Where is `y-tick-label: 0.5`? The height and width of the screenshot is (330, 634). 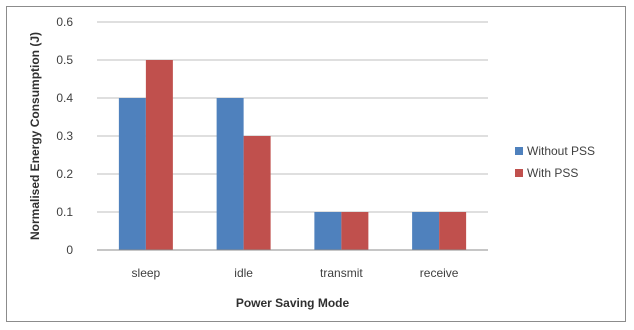
y-tick-label: 0.5 is located at coordinates (64, 60).